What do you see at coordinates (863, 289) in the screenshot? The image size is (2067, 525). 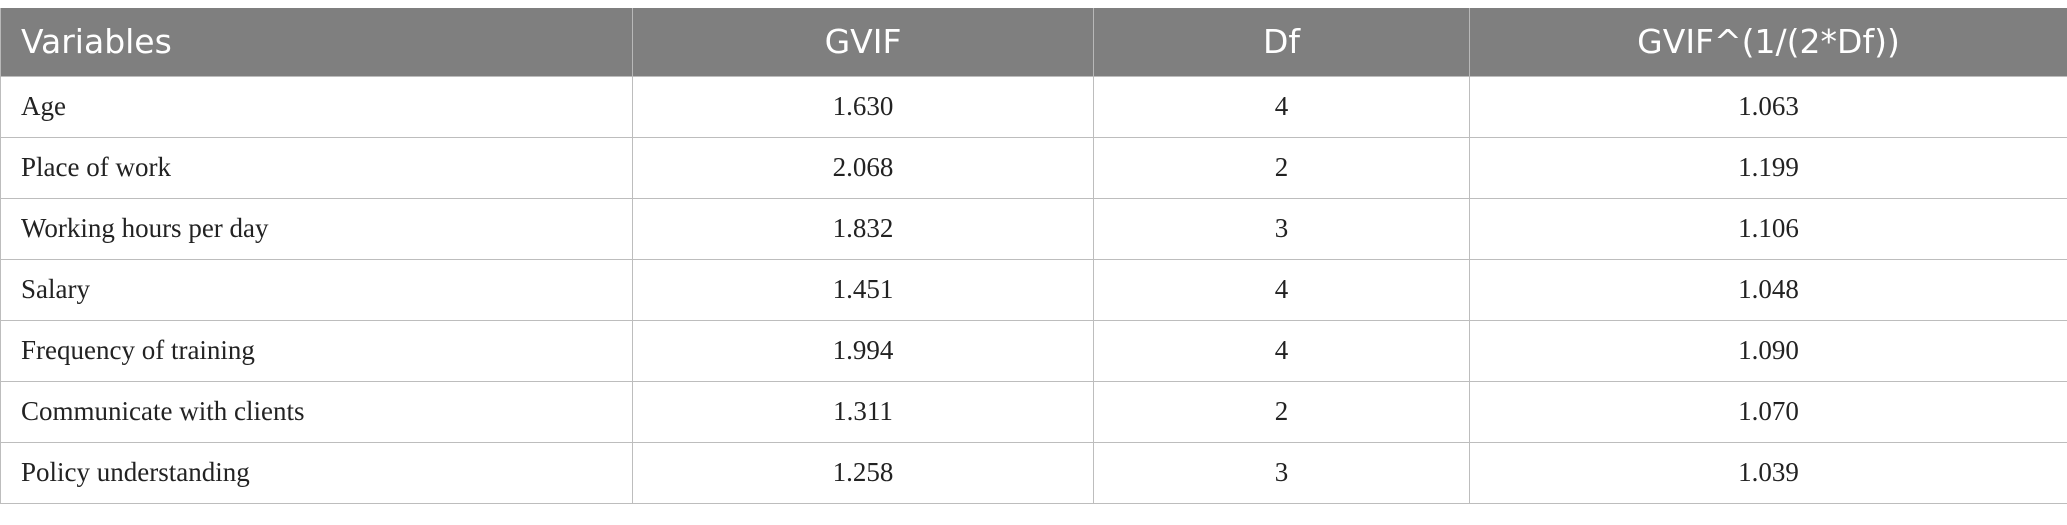 I see `cell-gvif: 1.451` at bounding box center [863, 289].